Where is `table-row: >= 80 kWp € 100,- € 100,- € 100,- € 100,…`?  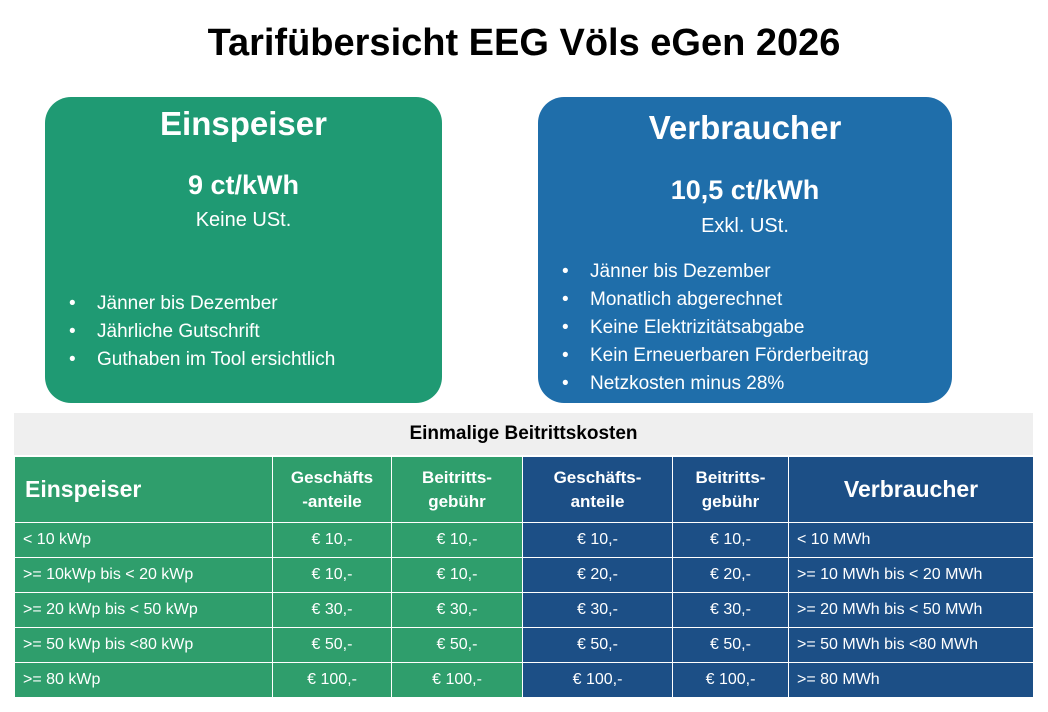
table-row: >= 80 kWp € 100,- € 100,- € 100,- € 100,… is located at coordinates (524, 680).